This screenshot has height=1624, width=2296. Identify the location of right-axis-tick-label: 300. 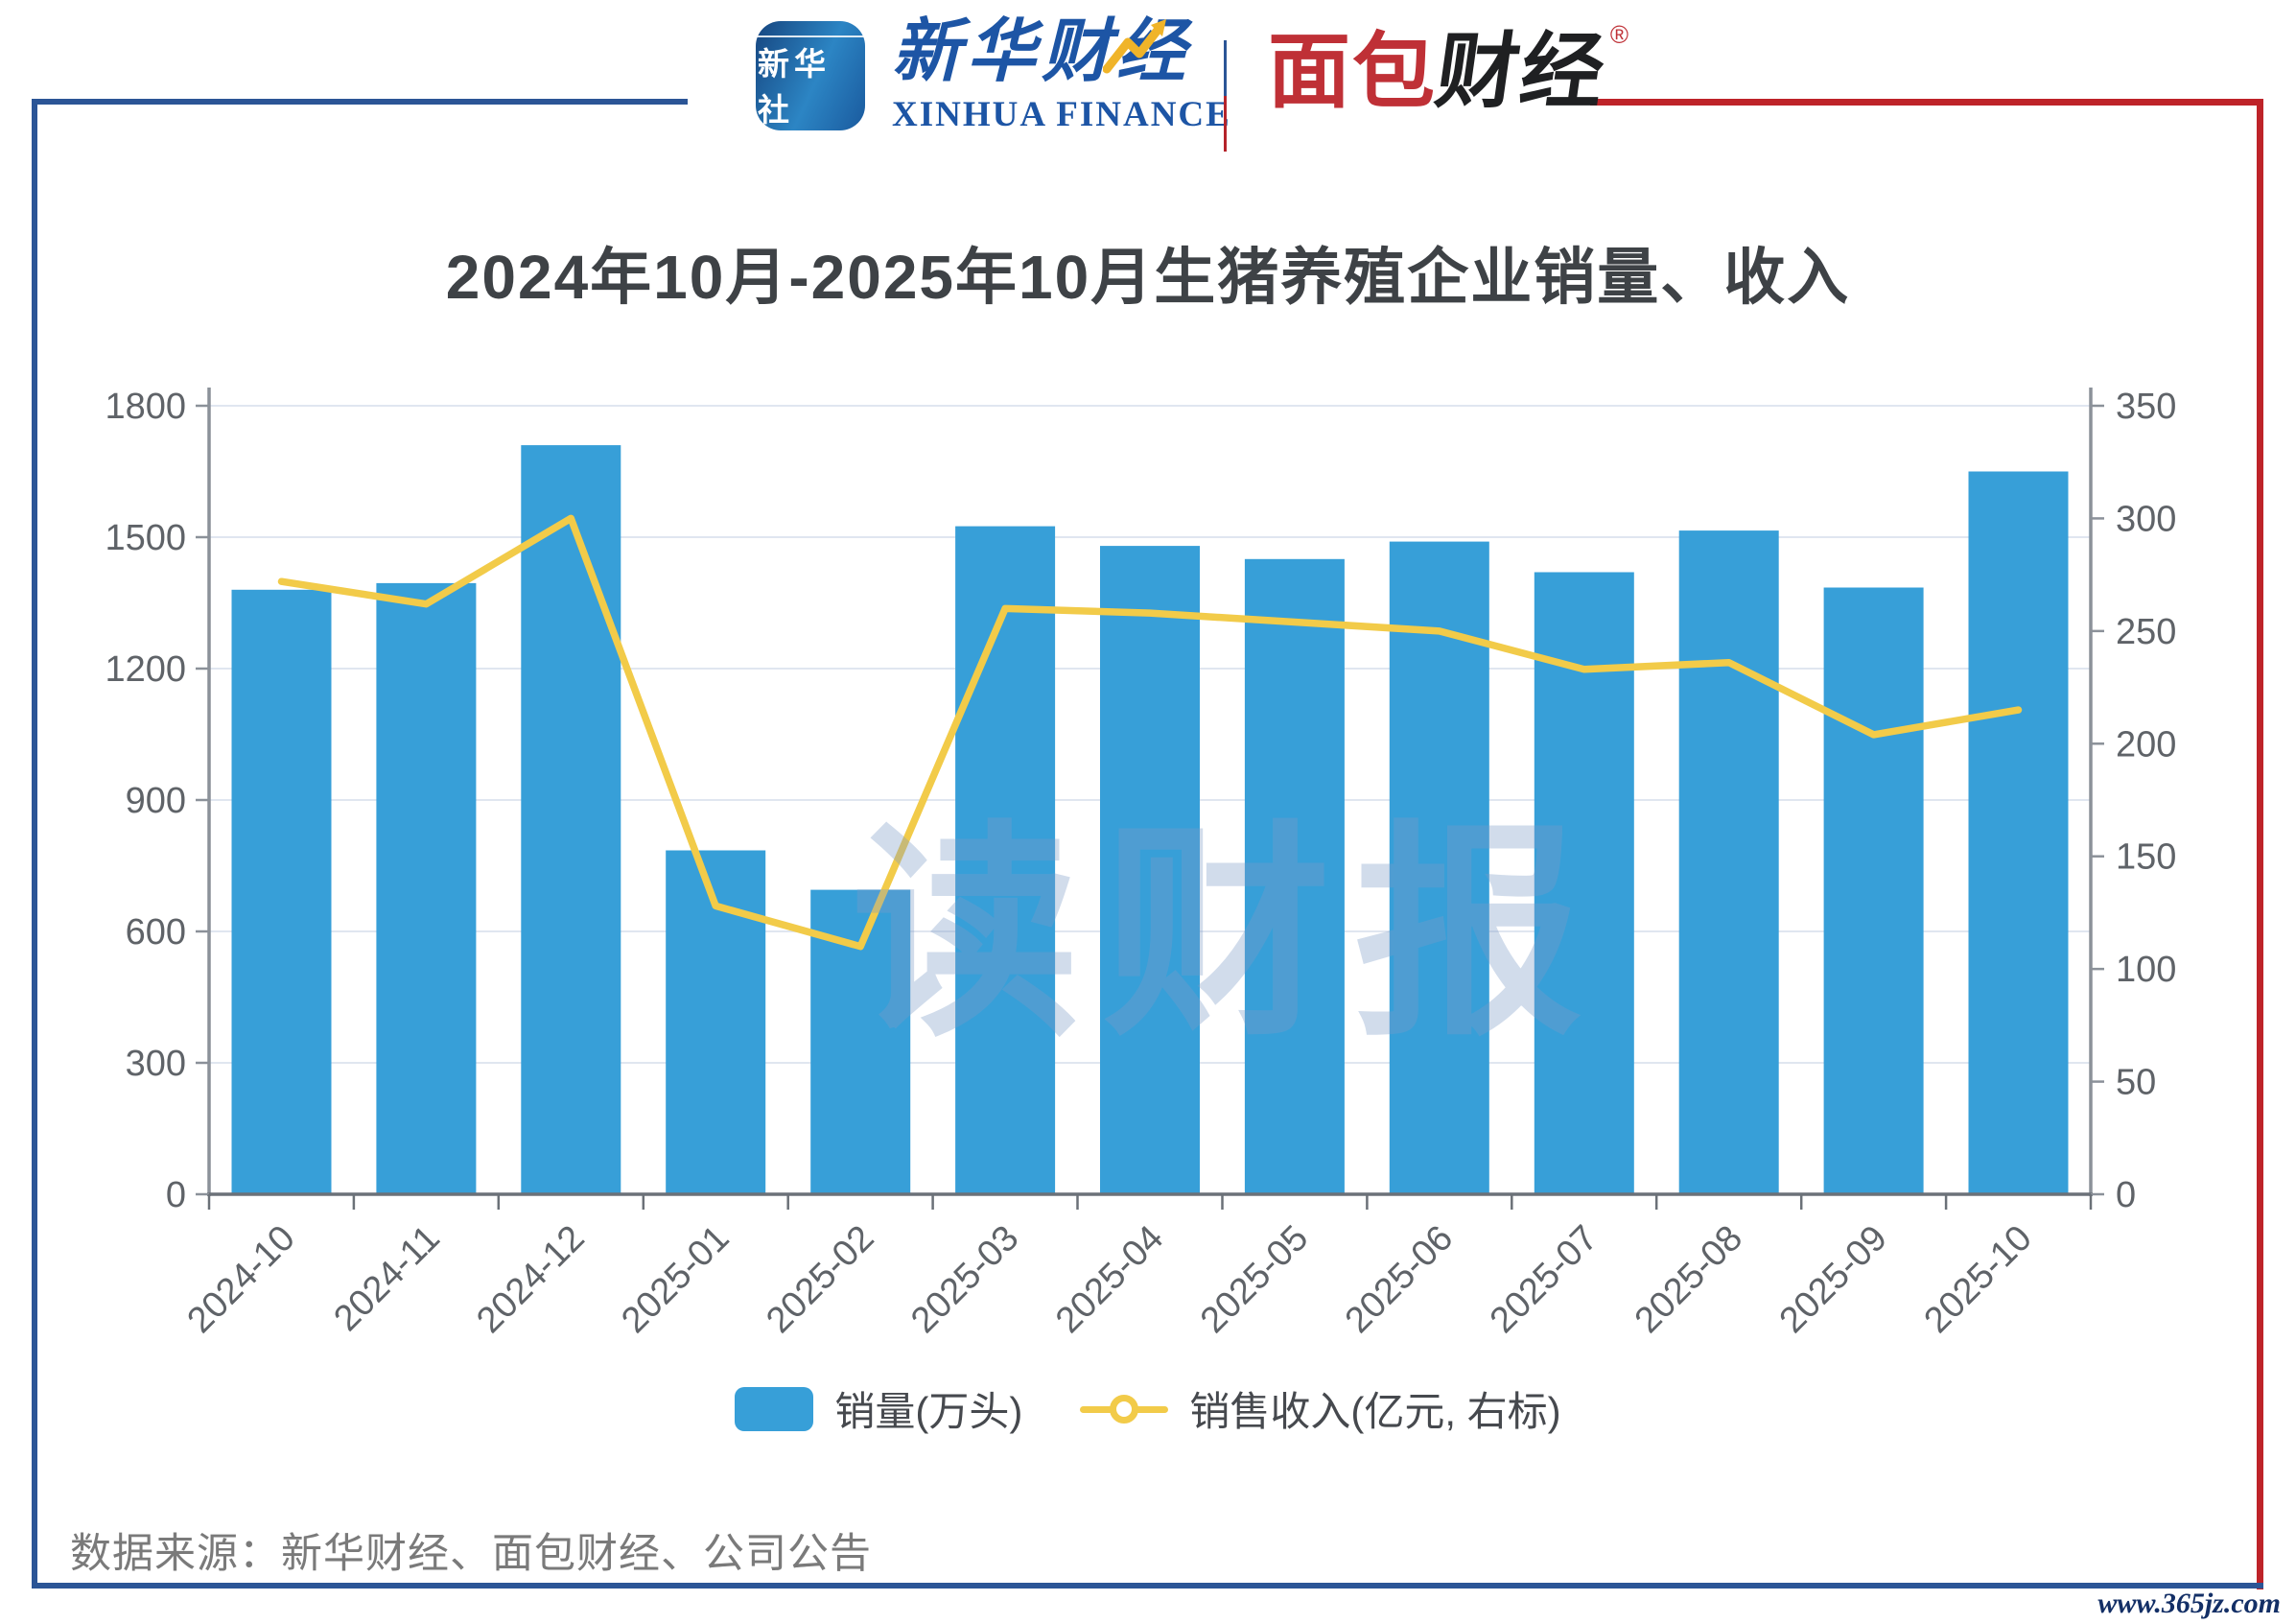
(2146, 519).